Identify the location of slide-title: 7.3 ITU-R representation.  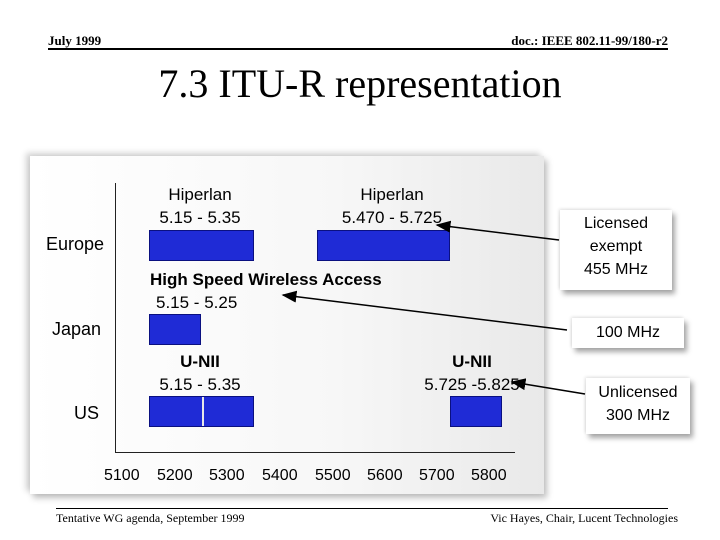
(360, 83).